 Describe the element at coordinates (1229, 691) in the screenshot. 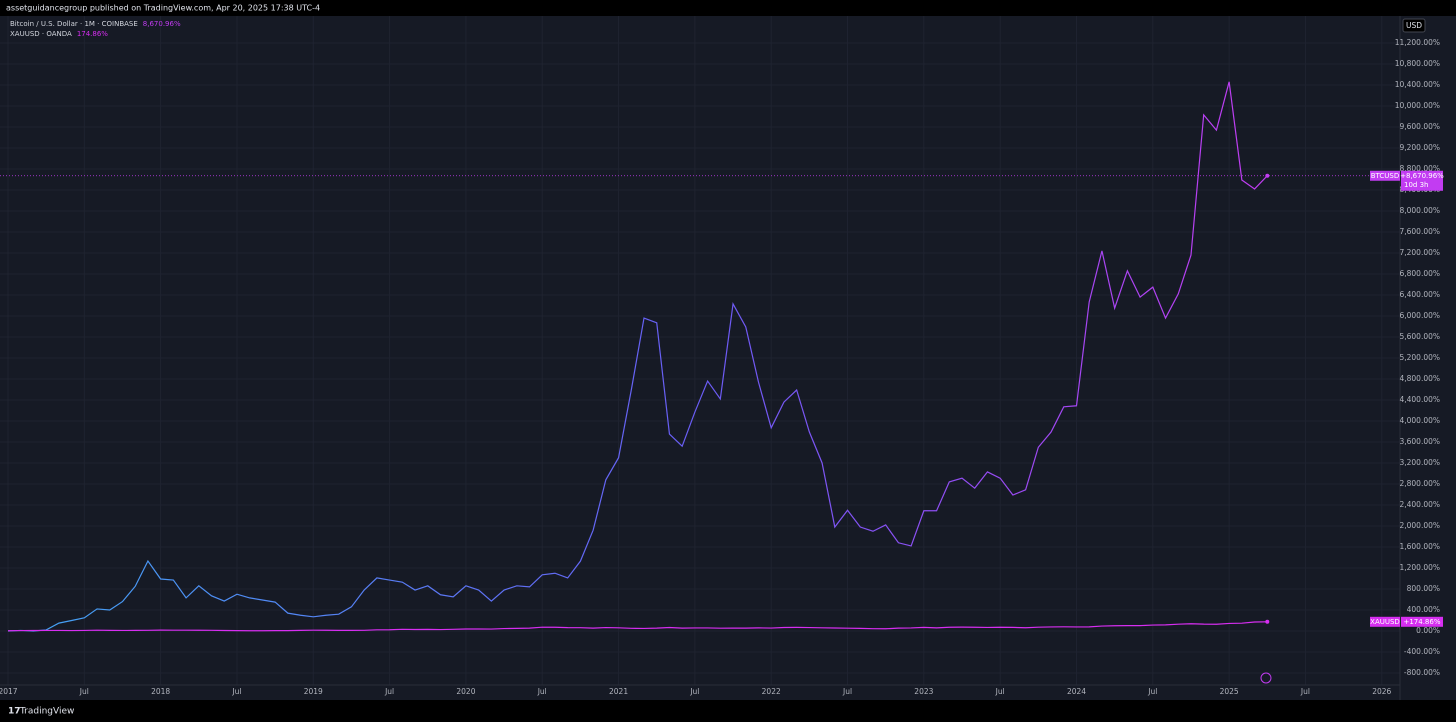

I see `x-tick-label: 2025` at that location.